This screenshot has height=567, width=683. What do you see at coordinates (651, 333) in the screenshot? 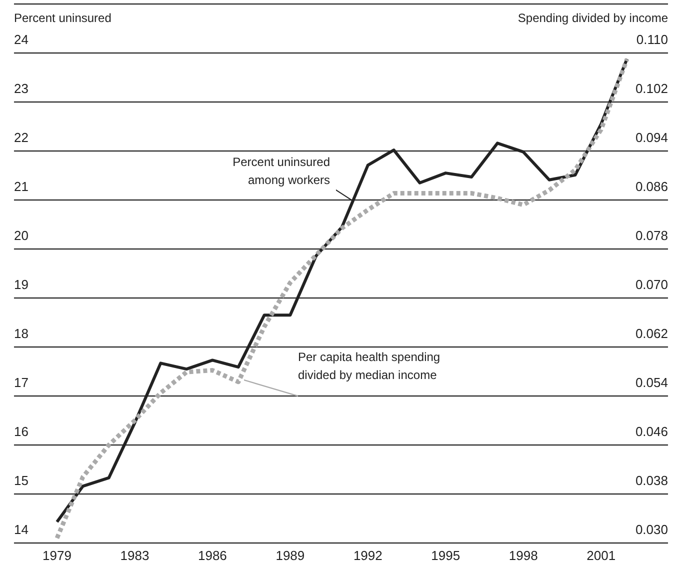
I see `y2-tick-label: 0.062` at bounding box center [651, 333].